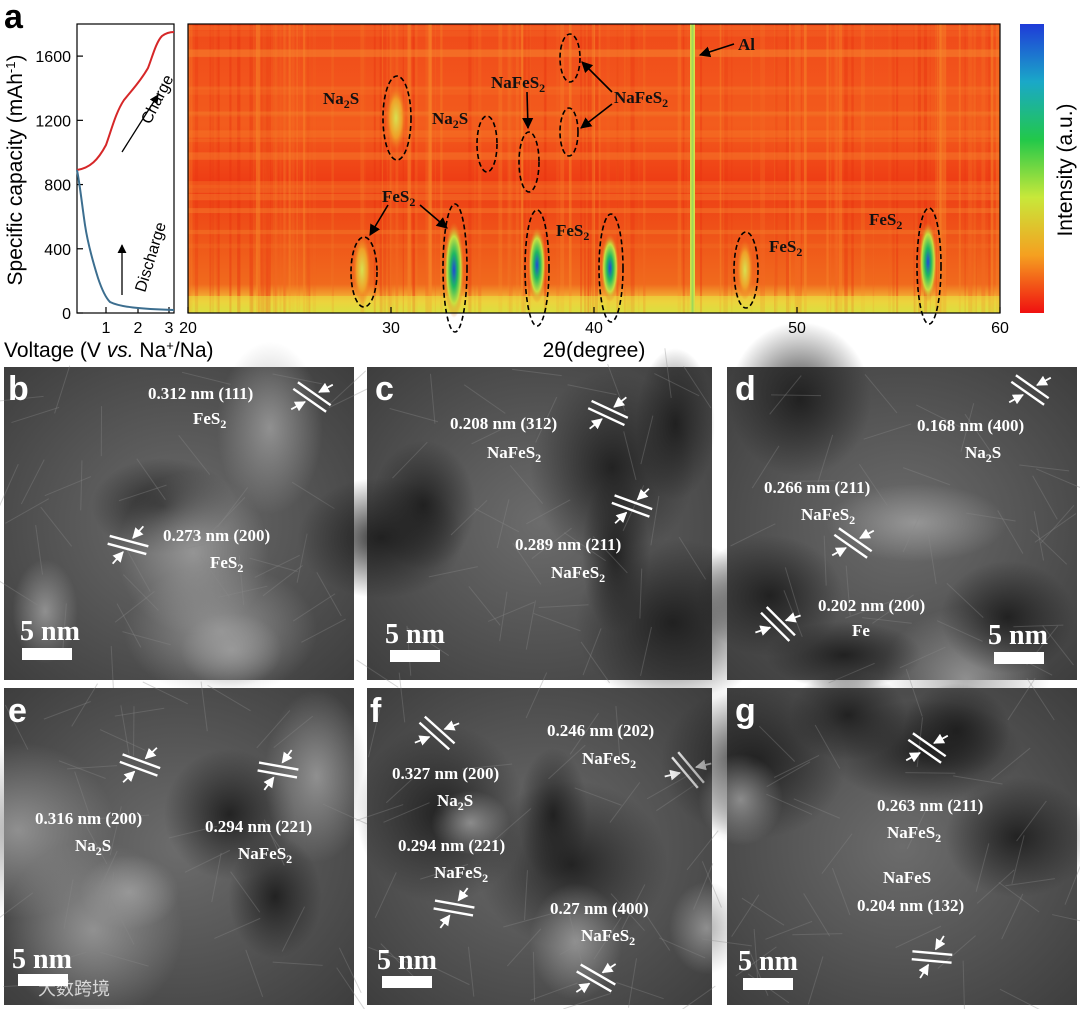 The height and width of the screenshot is (1009, 1080). I want to click on panel-letter-e: e, so click(17, 711).